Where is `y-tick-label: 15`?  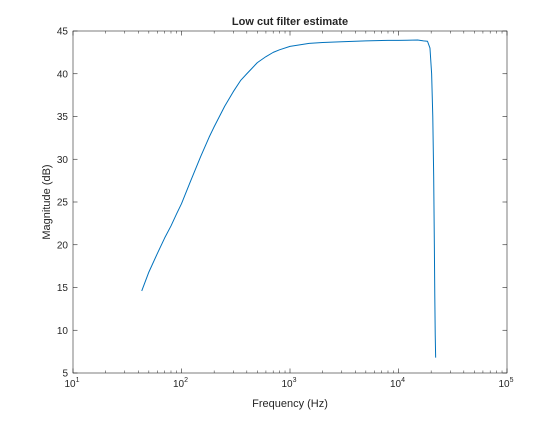 y-tick-label: 15 is located at coordinates (63, 288).